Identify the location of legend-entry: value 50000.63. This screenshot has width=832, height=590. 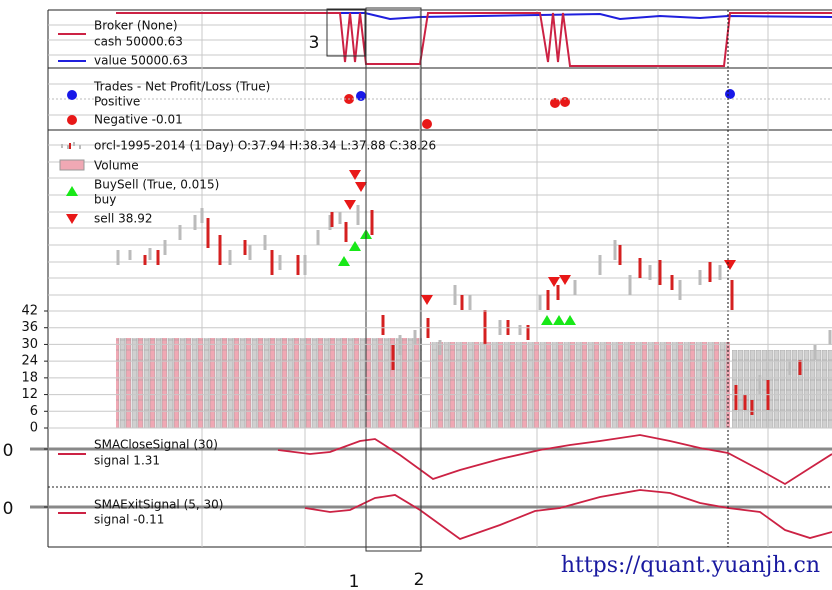
(141, 61).